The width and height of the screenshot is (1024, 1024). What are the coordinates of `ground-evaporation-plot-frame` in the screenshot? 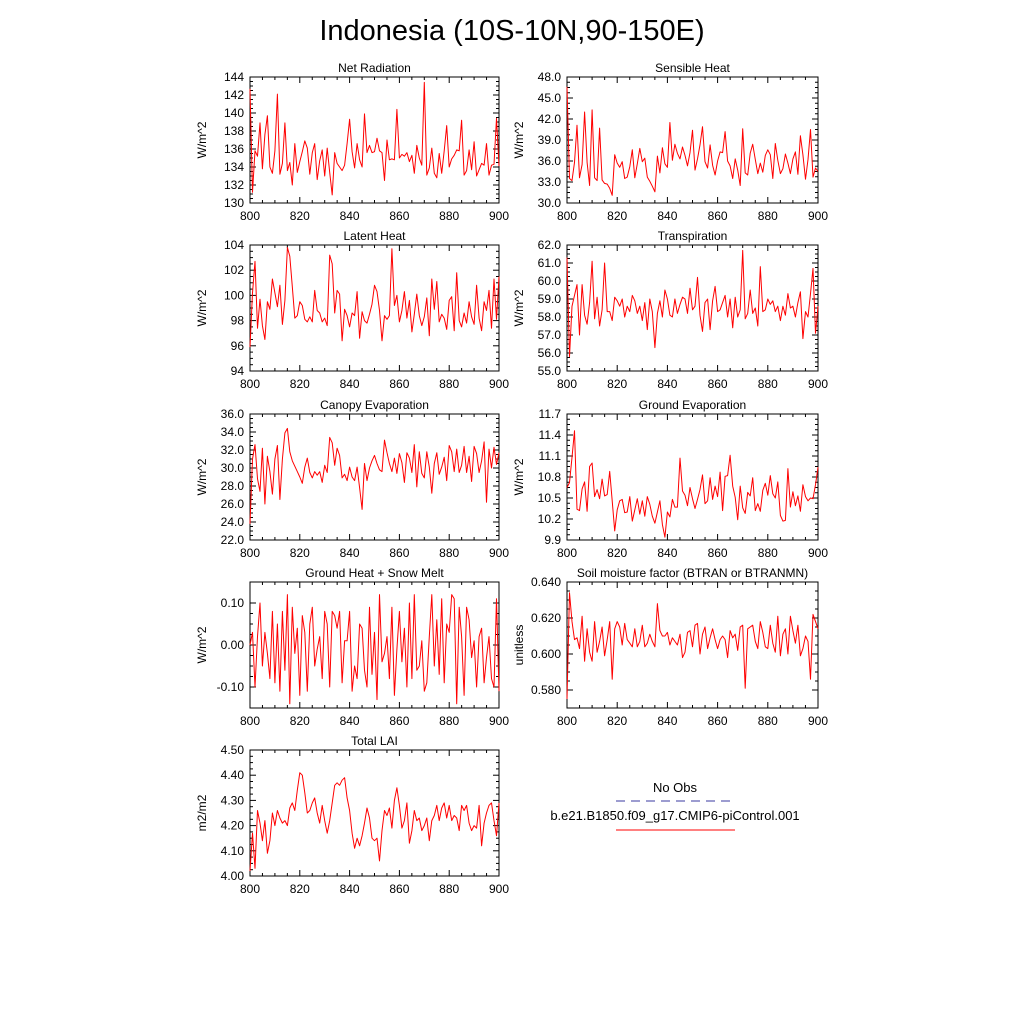 It's located at (692, 477).